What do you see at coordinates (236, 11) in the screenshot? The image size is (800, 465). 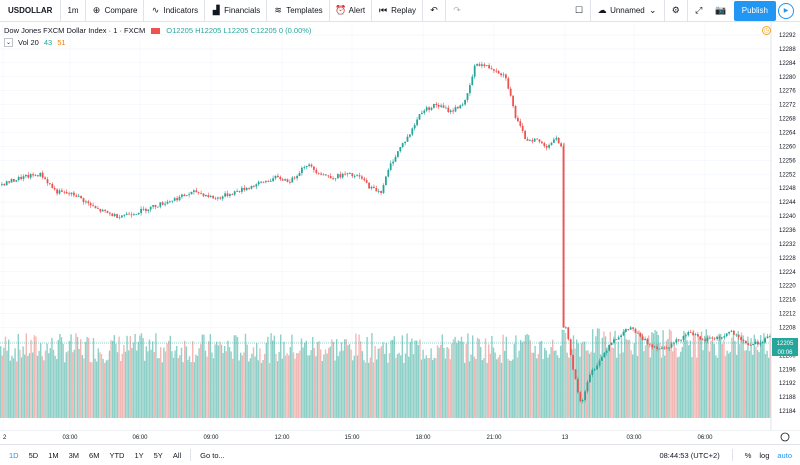 I see `financials-button: ▟ Financials` at bounding box center [236, 11].